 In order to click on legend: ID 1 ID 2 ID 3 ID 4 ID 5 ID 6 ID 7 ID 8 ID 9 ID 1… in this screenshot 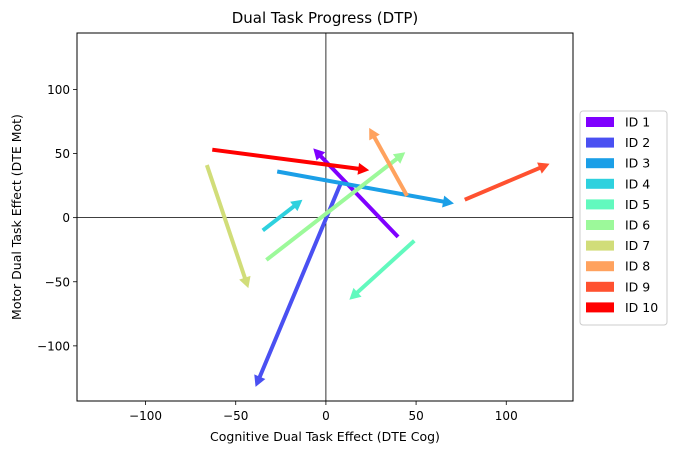, I will do `click(623, 218)`.